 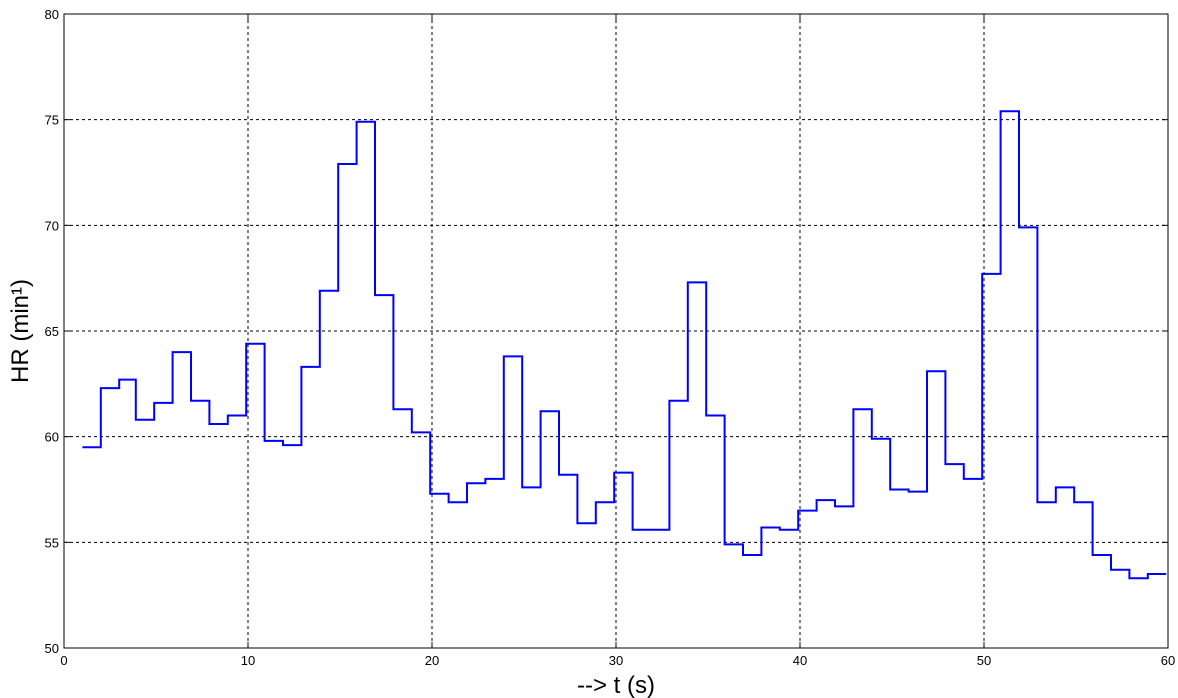 I want to click on x-tick-labels: 0 10 20 30 40 50 60, so click(x=617, y=660).